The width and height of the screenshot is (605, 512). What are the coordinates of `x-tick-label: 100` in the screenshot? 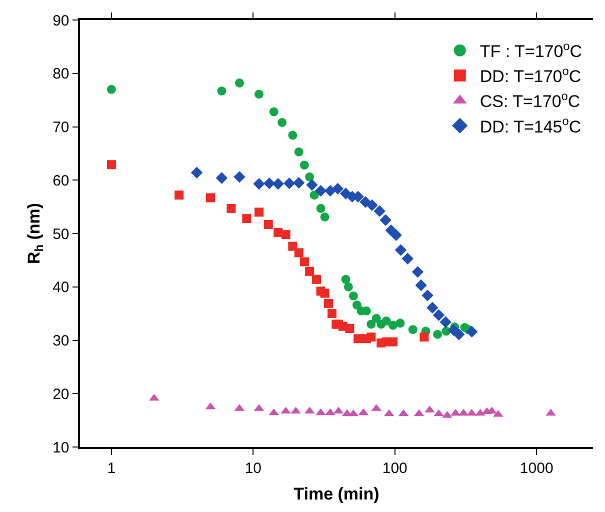 It's located at (395, 468).